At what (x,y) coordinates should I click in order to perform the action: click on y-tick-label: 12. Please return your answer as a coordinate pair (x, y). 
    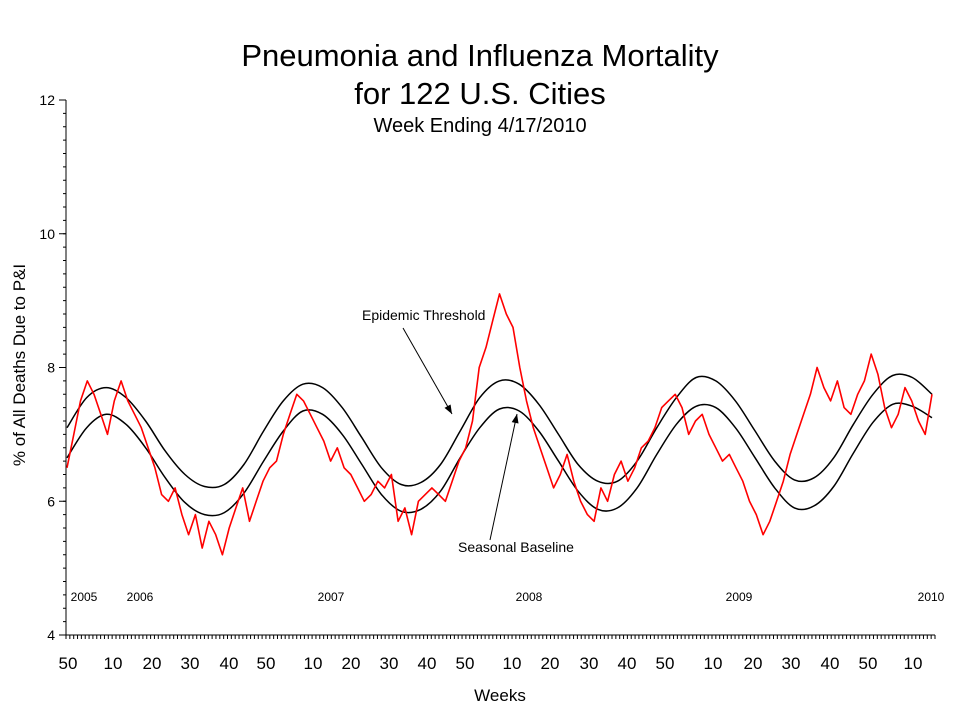
    Looking at the image, I should click on (47, 100).